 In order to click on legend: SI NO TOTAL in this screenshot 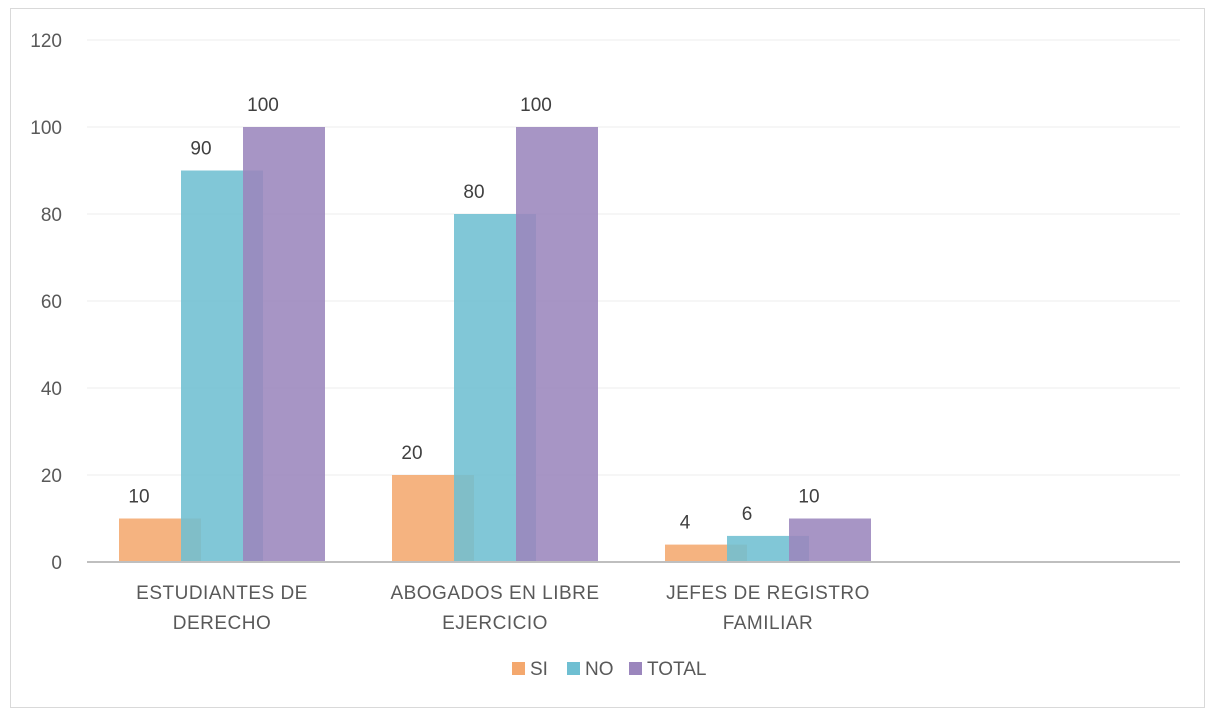, I will do `click(609, 669)`.